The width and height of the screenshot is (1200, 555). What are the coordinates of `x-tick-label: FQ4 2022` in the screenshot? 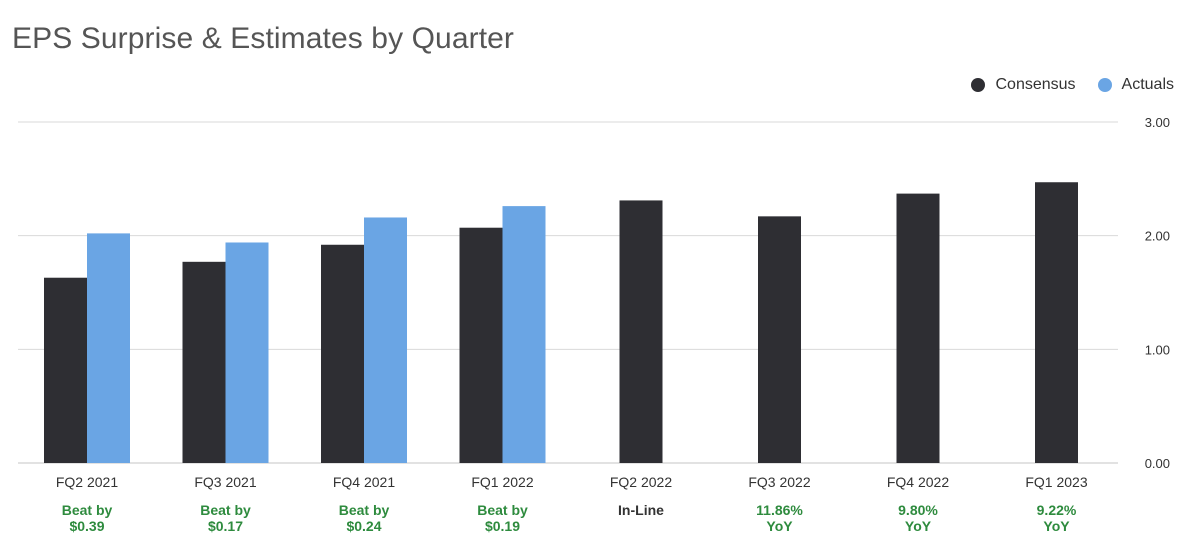 It's located at (918, 482).